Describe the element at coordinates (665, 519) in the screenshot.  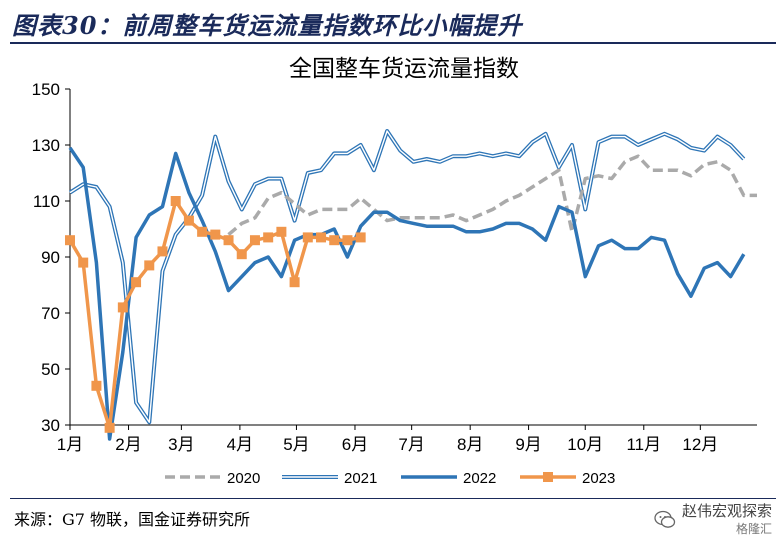
I see `wechat-icon` at that location.